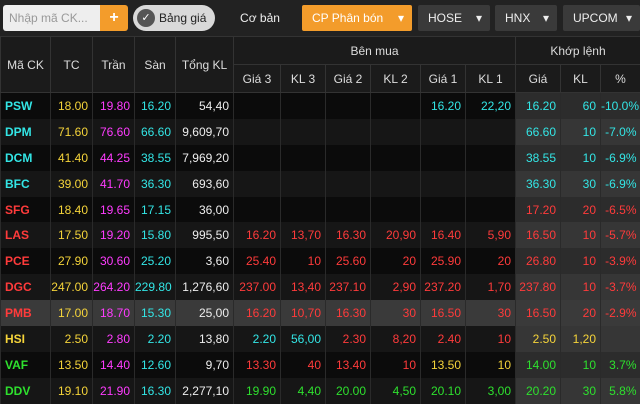  What do you see at coordinates (491, 235) in the screenshot?
I see `cell: 5,90` at bounding box center [491, 235].